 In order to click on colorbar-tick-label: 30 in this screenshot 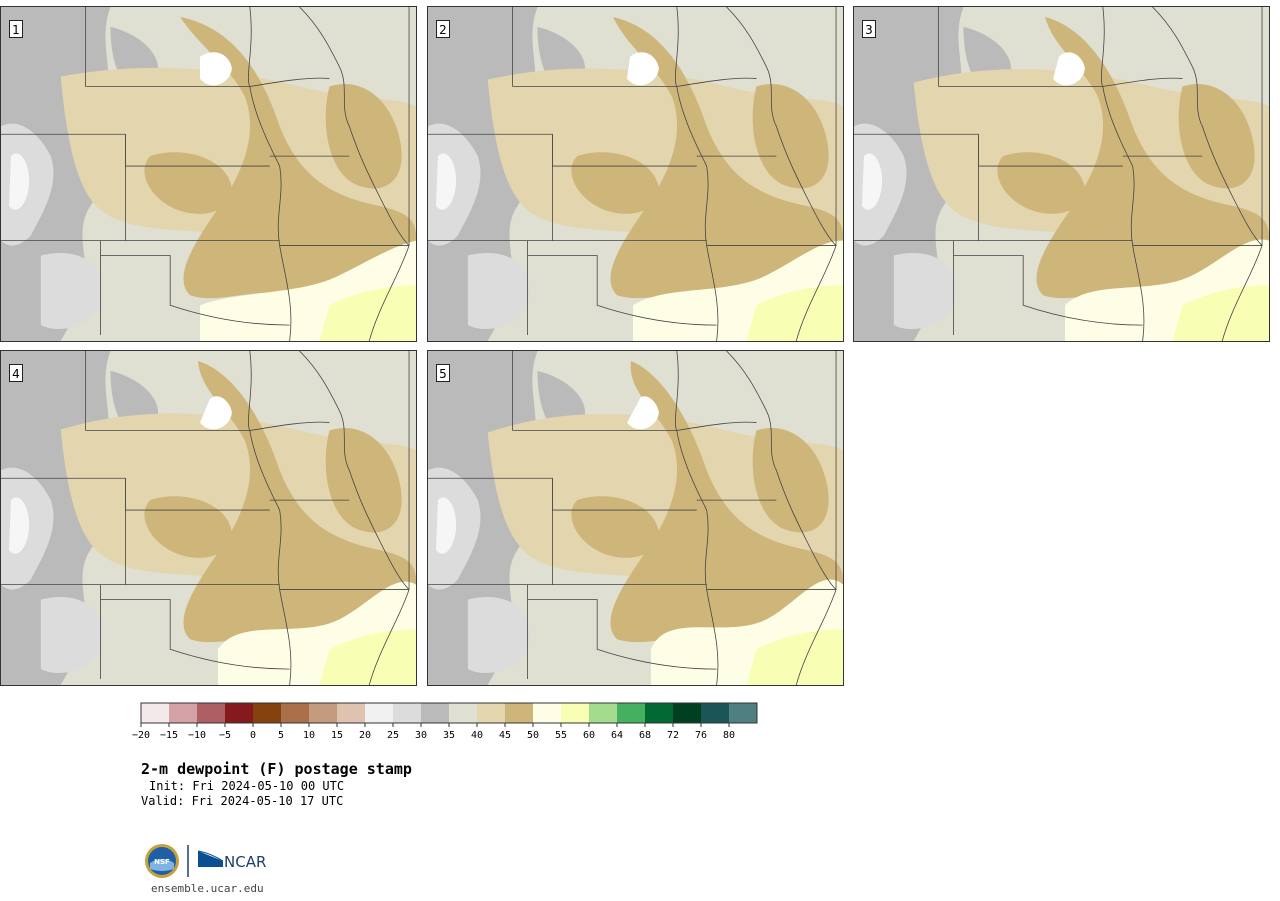, I will do `click(421, 735)`.